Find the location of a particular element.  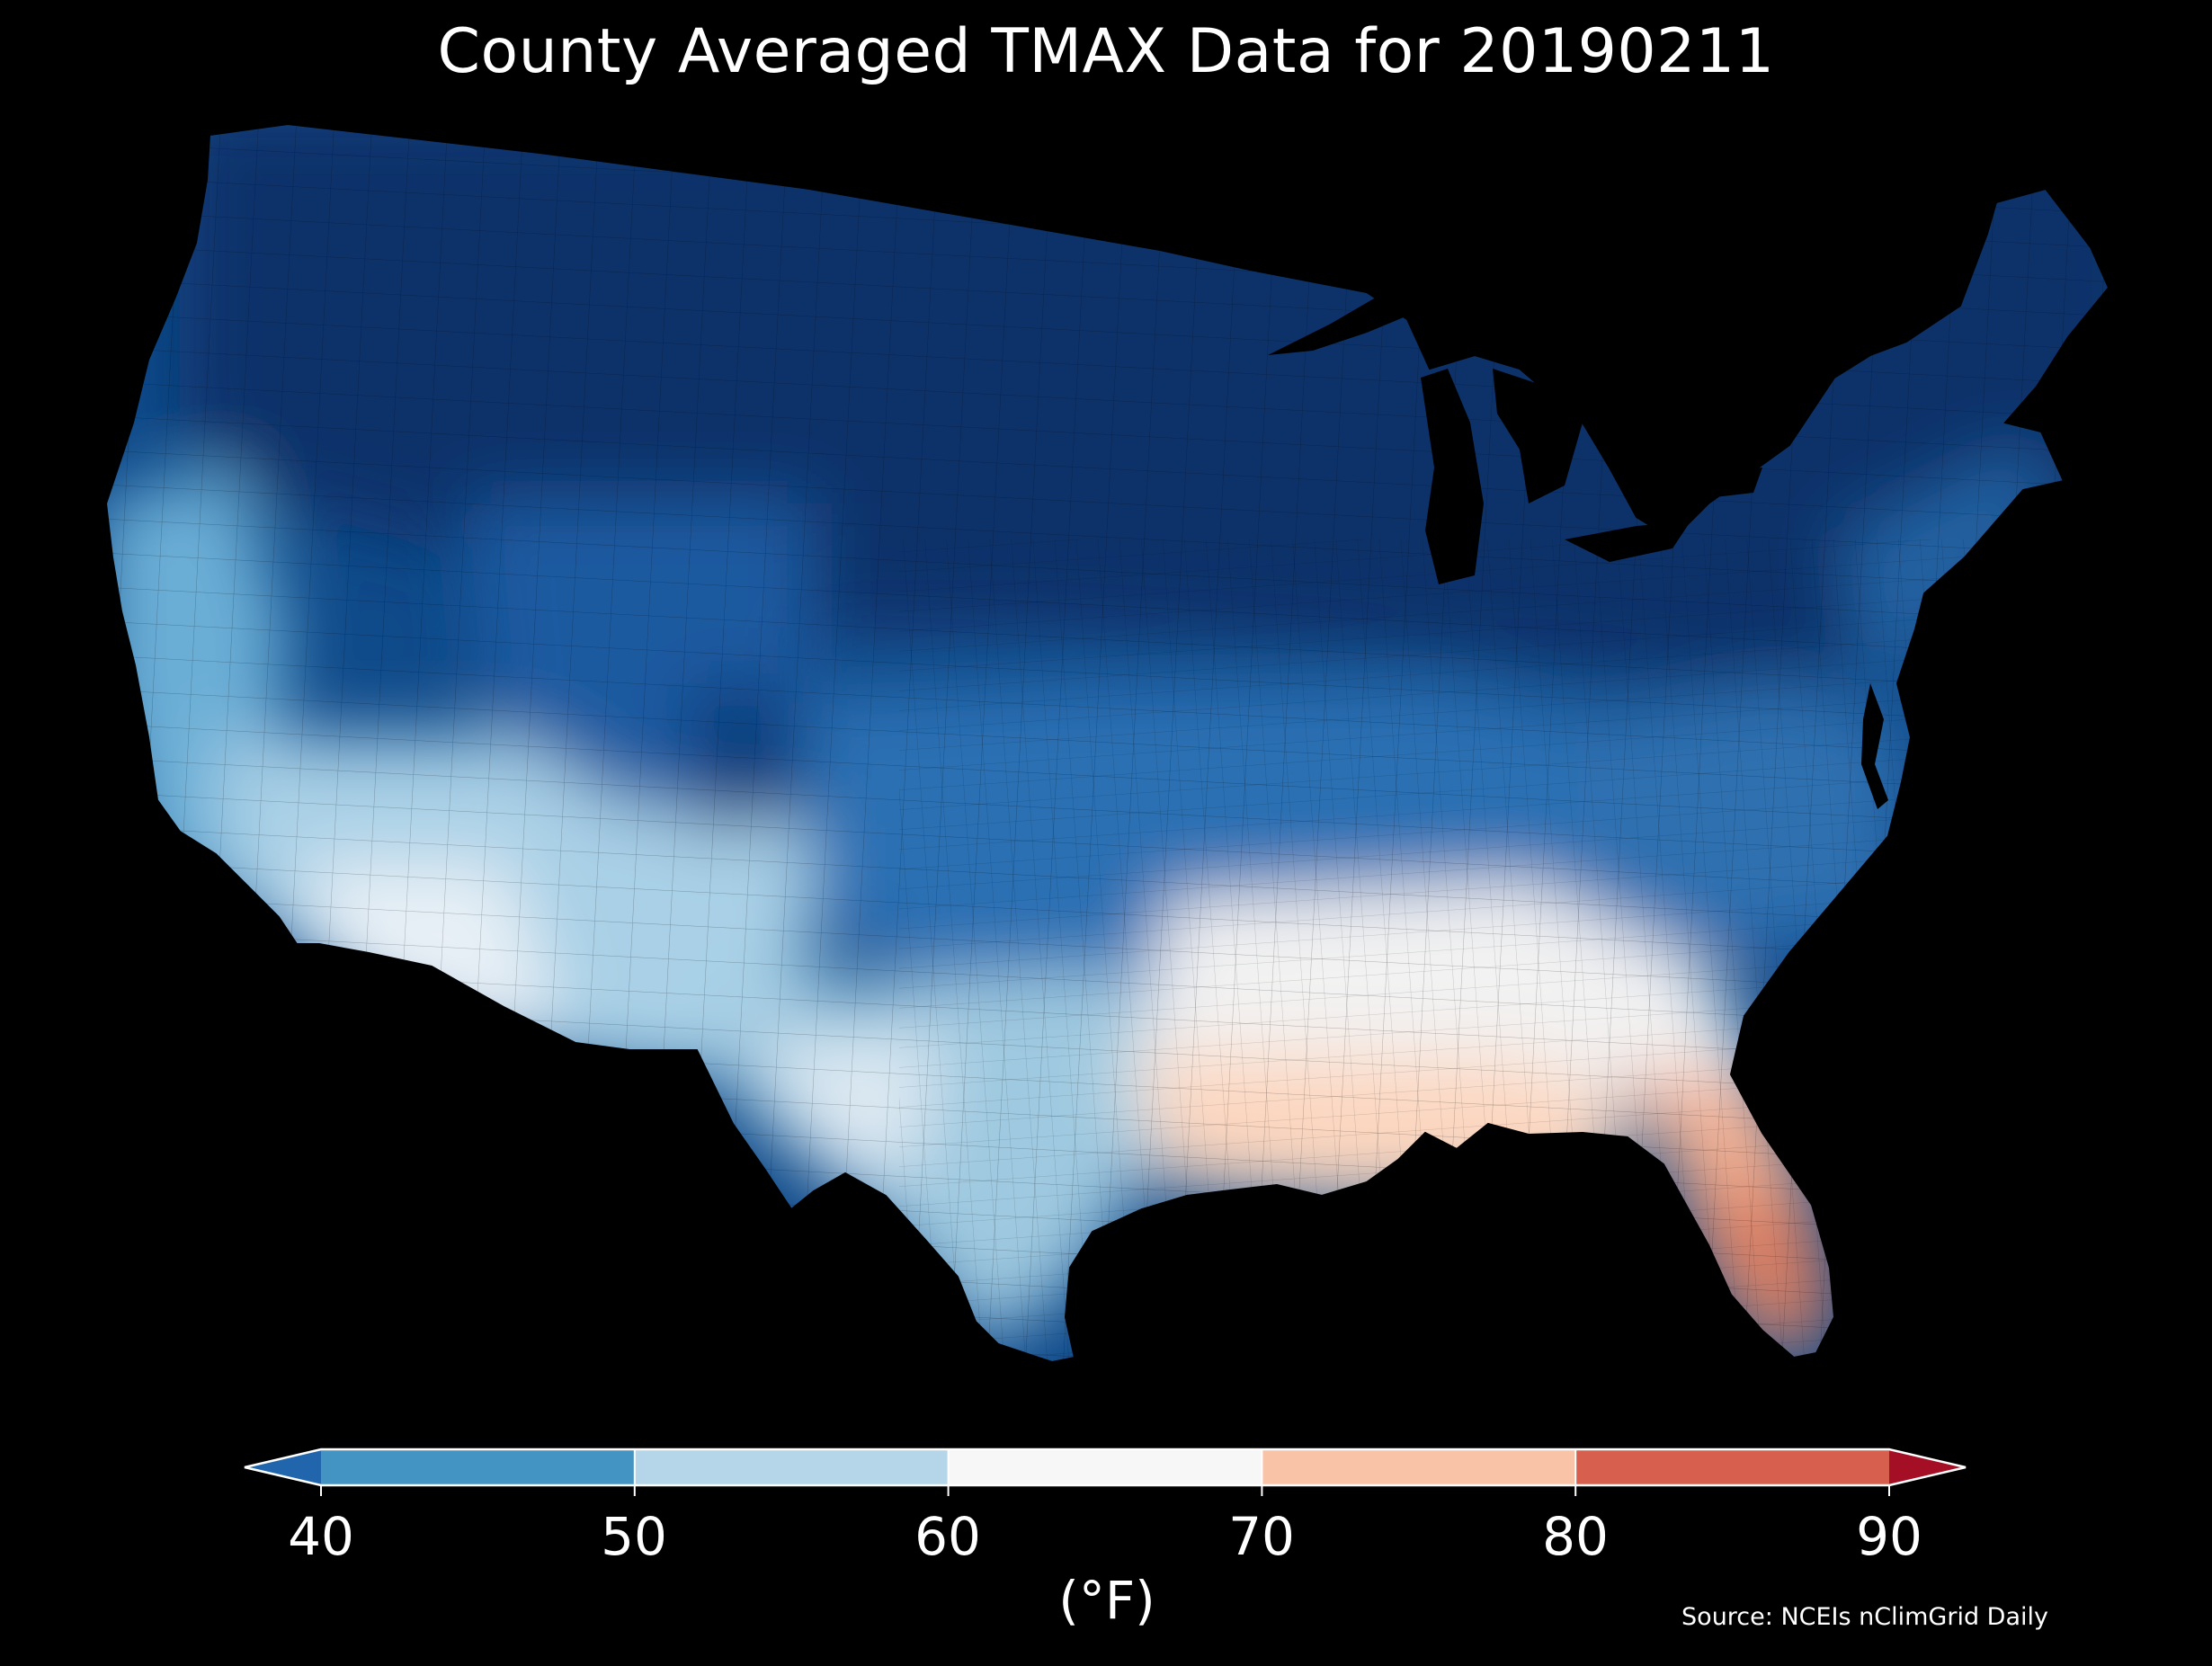

colorbar-tick-label: 40 is located at coordinates (321, 1537).